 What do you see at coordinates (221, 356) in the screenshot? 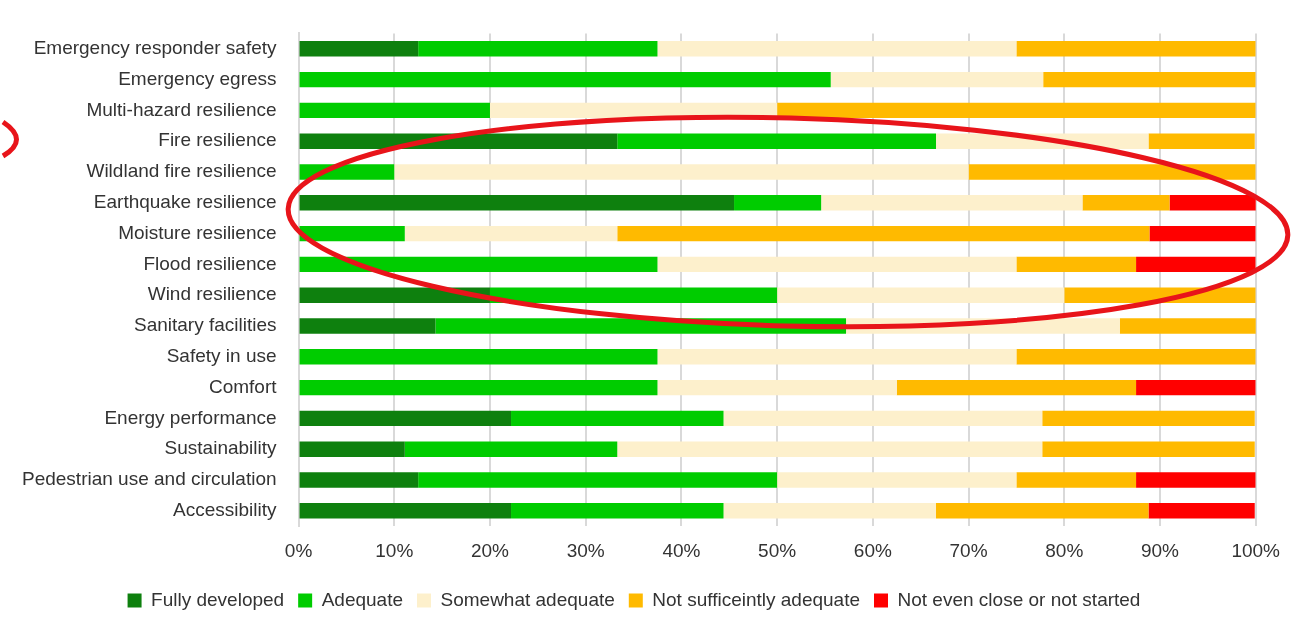
I see `y-tick-label: Safety in use` at bounding box center [221, 356].